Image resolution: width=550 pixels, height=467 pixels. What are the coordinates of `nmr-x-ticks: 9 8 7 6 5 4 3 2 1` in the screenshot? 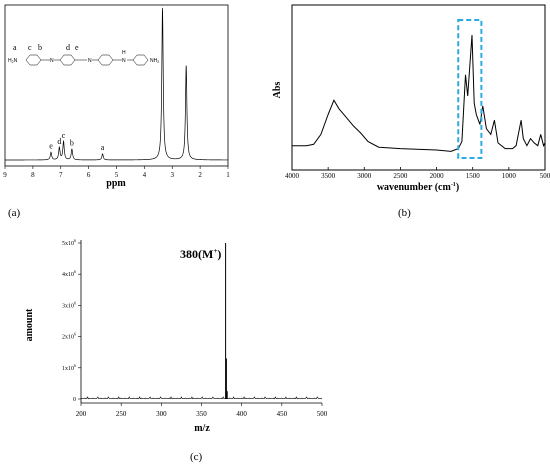 It's located at (116, 172).